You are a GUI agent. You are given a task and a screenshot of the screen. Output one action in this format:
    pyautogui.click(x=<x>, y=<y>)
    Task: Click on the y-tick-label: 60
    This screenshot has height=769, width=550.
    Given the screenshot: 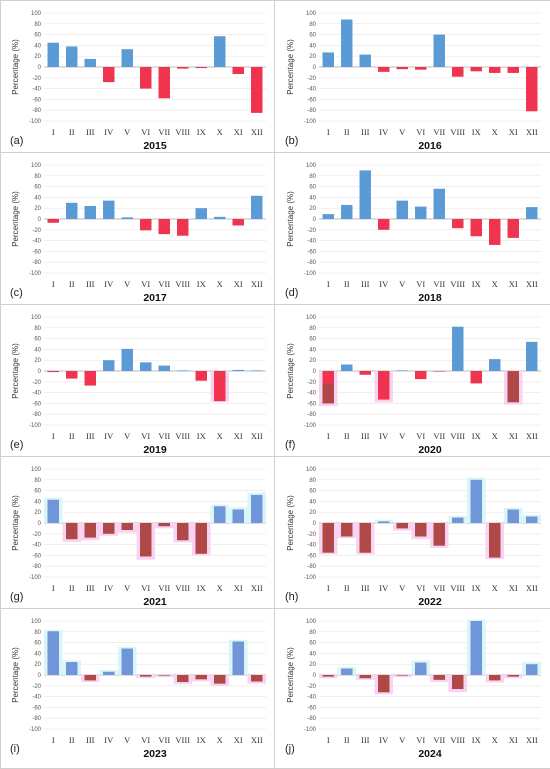 What is the action you would take?
    pyautogui.click(x=312, y=36)
    